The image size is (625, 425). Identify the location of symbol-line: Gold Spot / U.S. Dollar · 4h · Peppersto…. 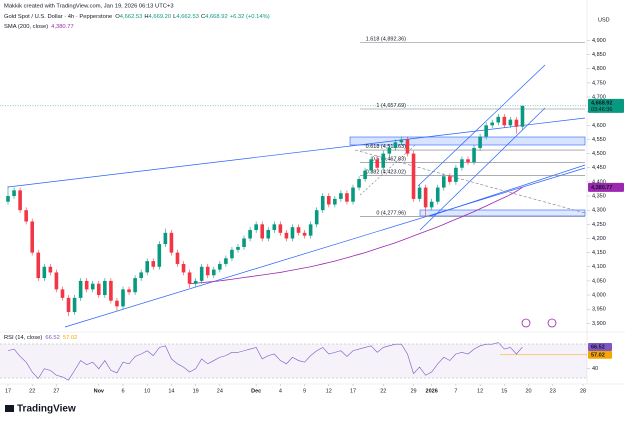
(137, 17).